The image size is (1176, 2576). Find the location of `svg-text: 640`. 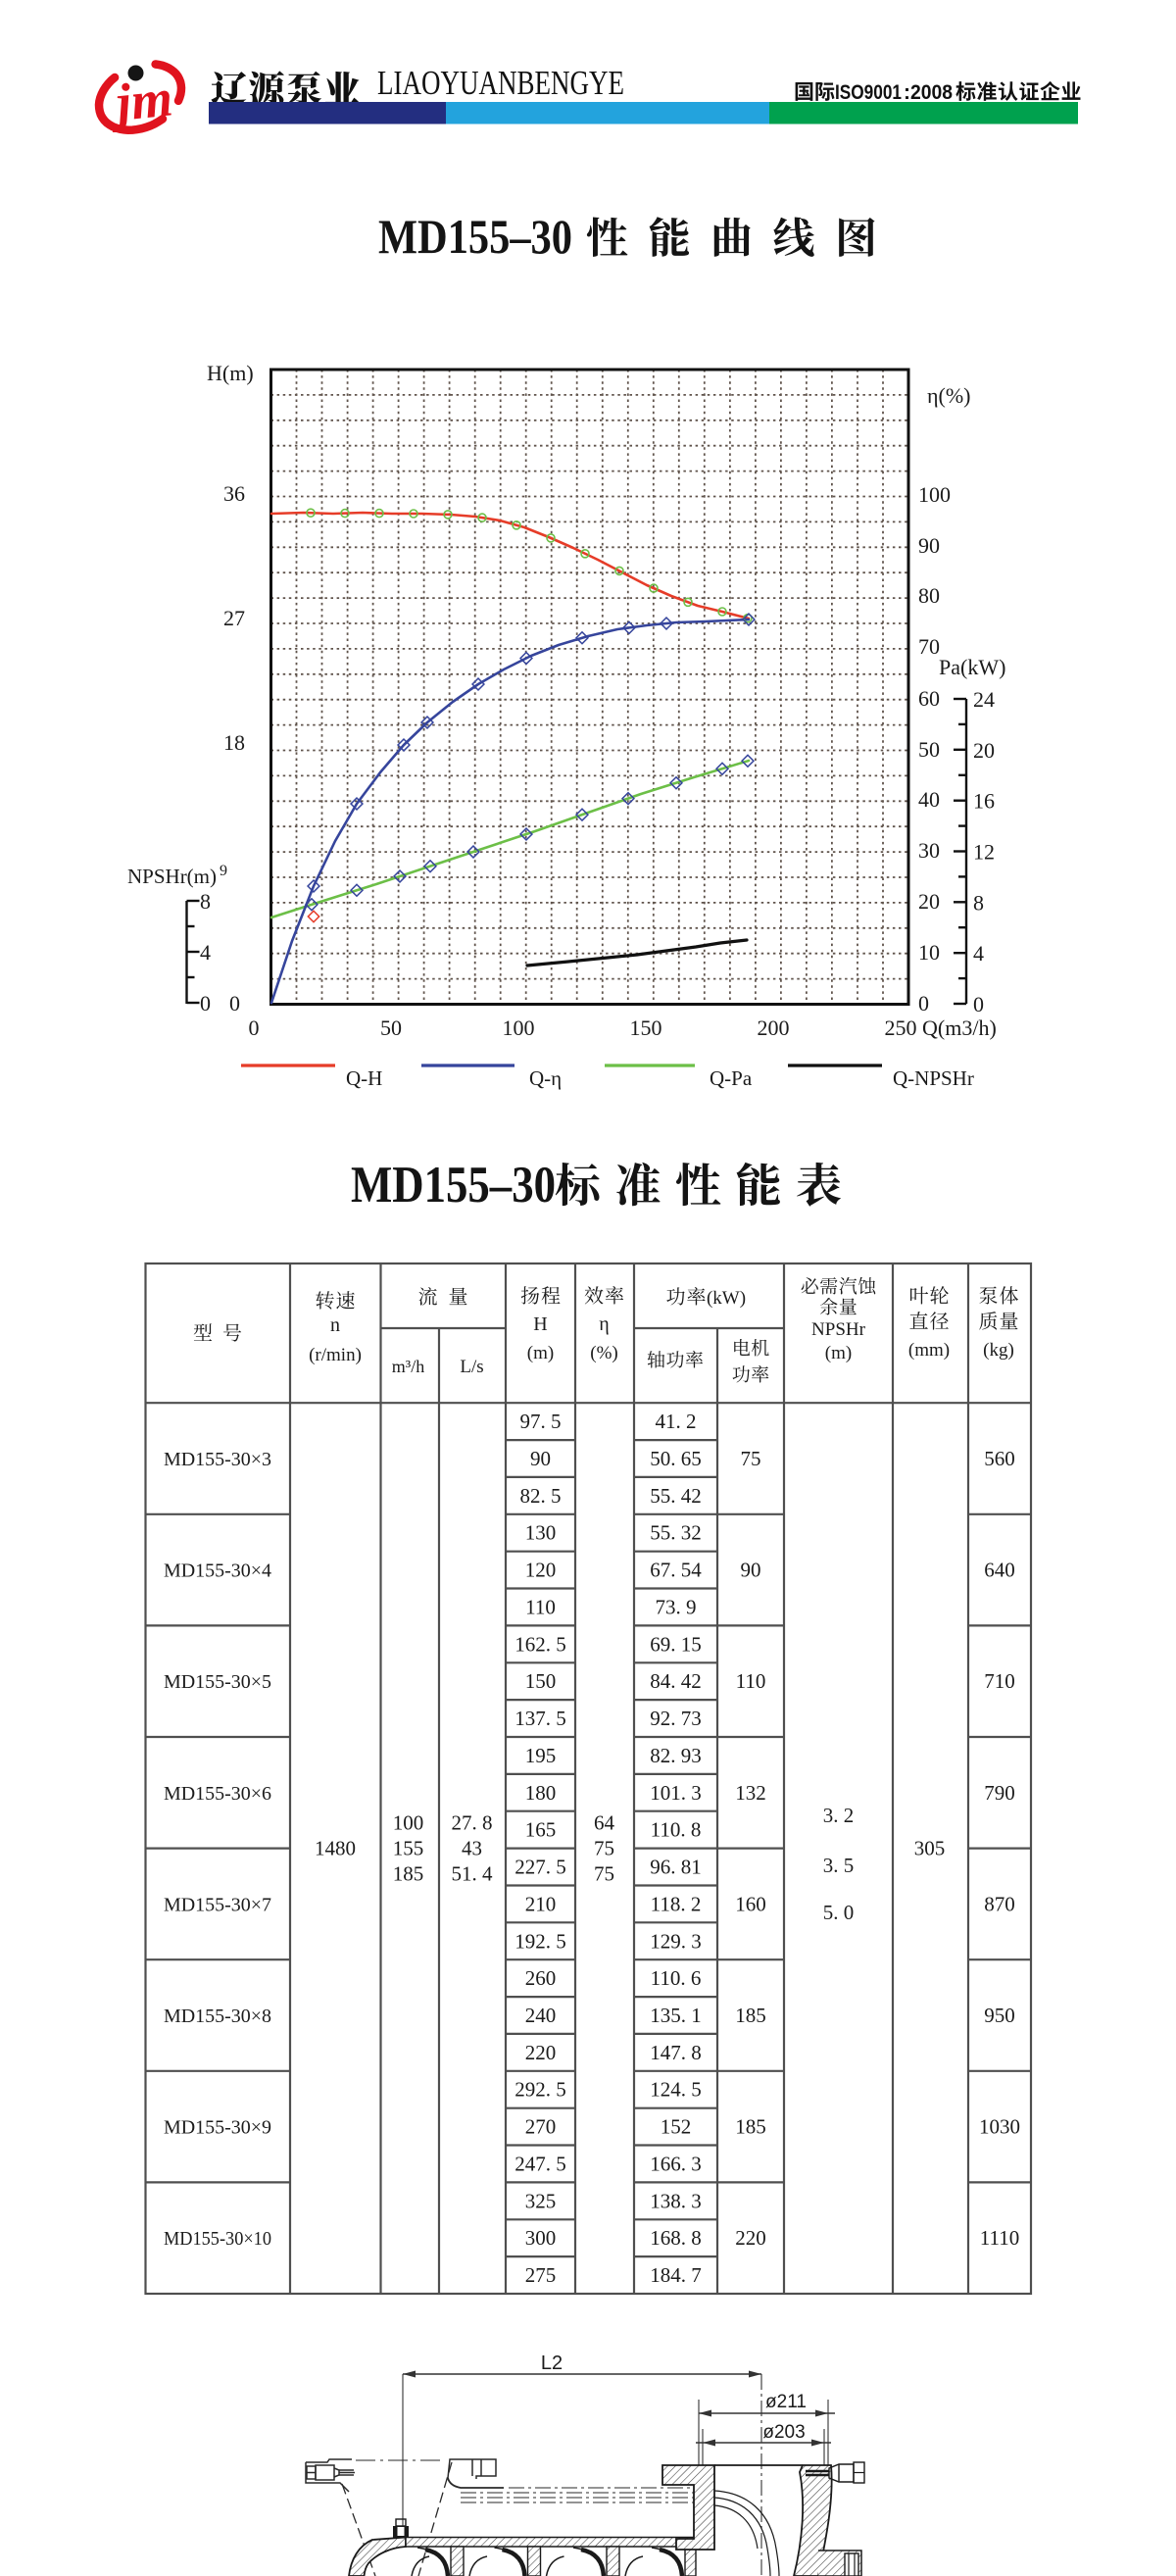

svg-text: 640 is located at coordinates (999, 1570).